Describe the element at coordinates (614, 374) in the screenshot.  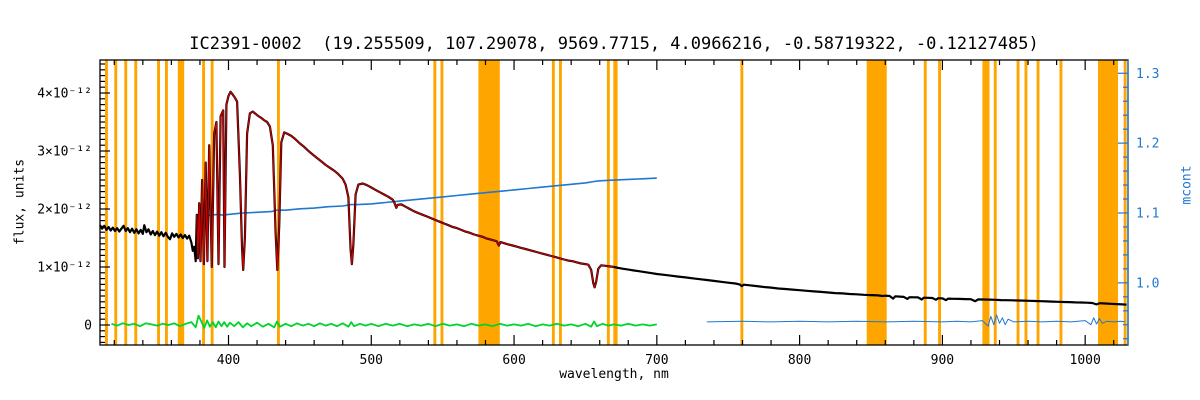
I see `x-axis-label: wavelength, nm` at that location.